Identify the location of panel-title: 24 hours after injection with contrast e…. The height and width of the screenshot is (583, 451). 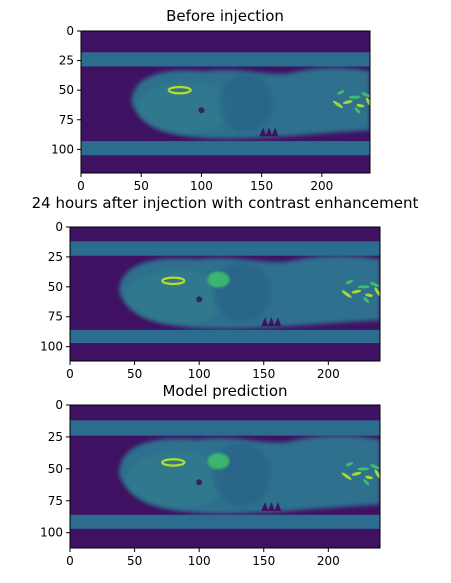
(225, 203).